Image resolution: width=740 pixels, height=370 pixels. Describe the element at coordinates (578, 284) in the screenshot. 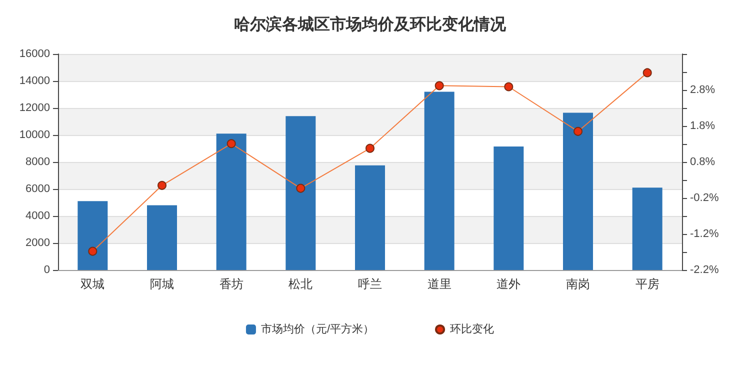

I see `x-tick-label: 南岗` at that location.